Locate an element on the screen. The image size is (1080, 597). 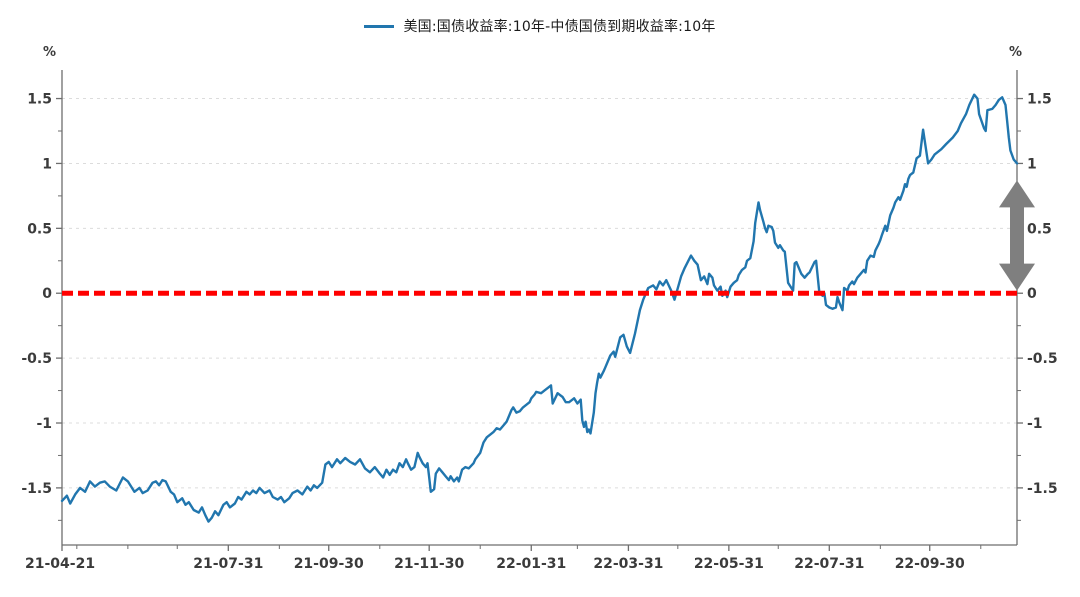
x-tick-label: 21-11-30 is located at coordinates (429, 564).